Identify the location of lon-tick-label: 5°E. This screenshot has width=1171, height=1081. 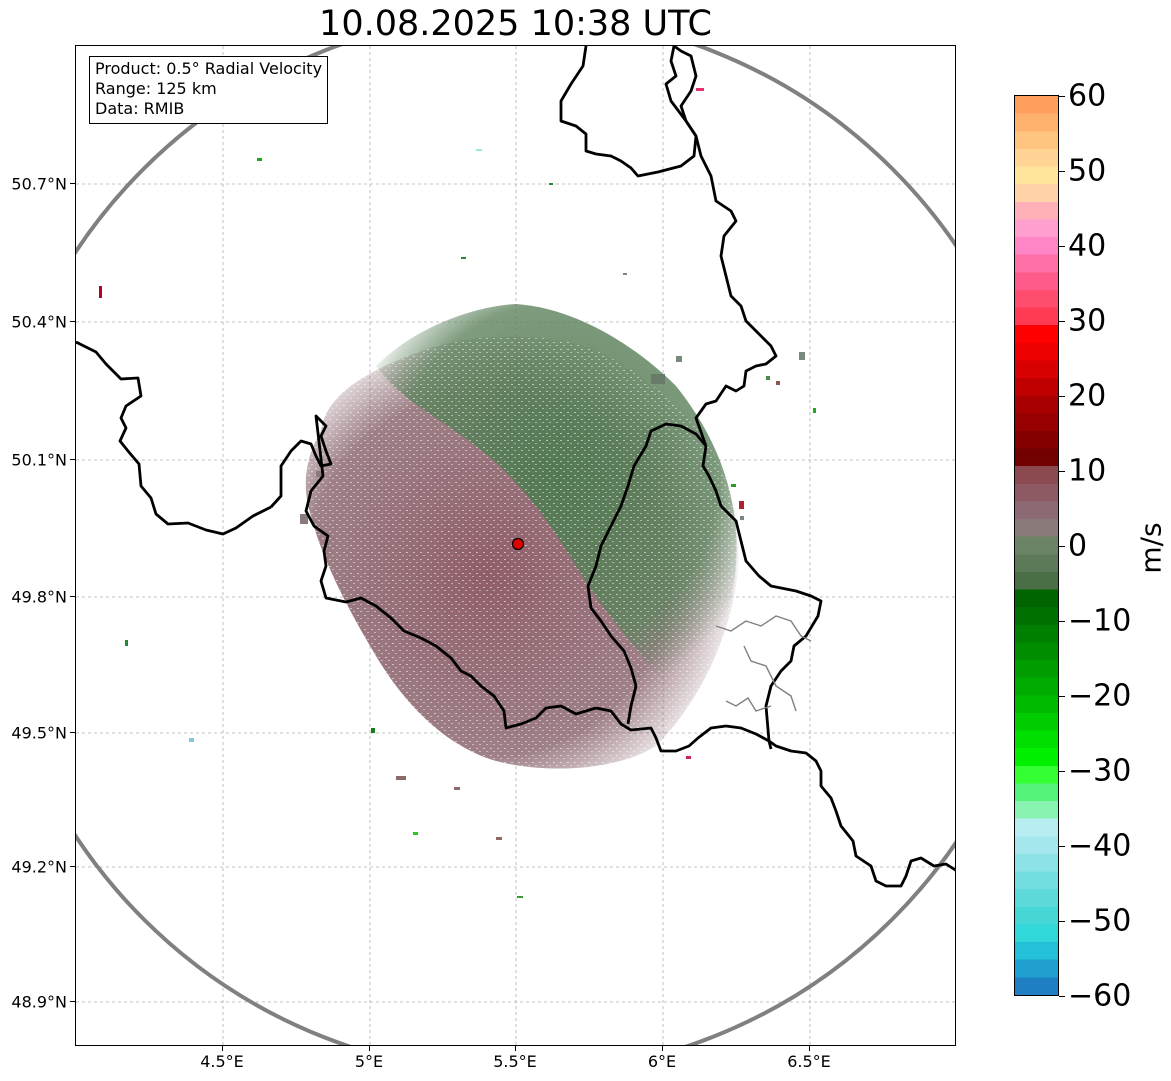
(369, 1061).